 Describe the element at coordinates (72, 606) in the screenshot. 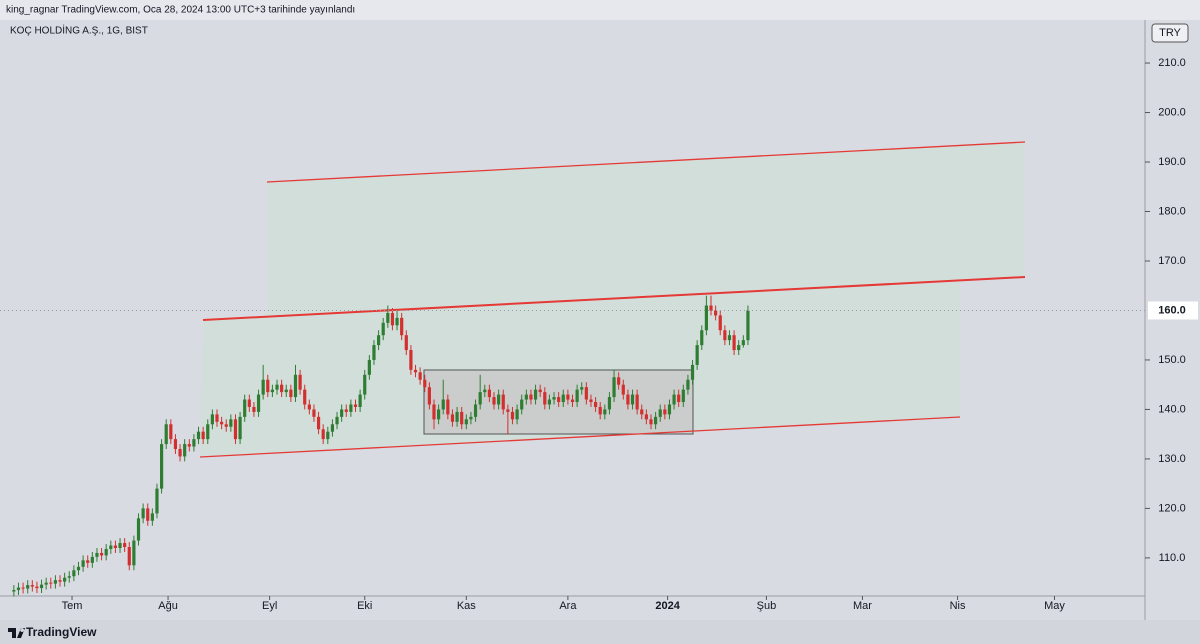

I see `x-tick-label: Tem` at that location.